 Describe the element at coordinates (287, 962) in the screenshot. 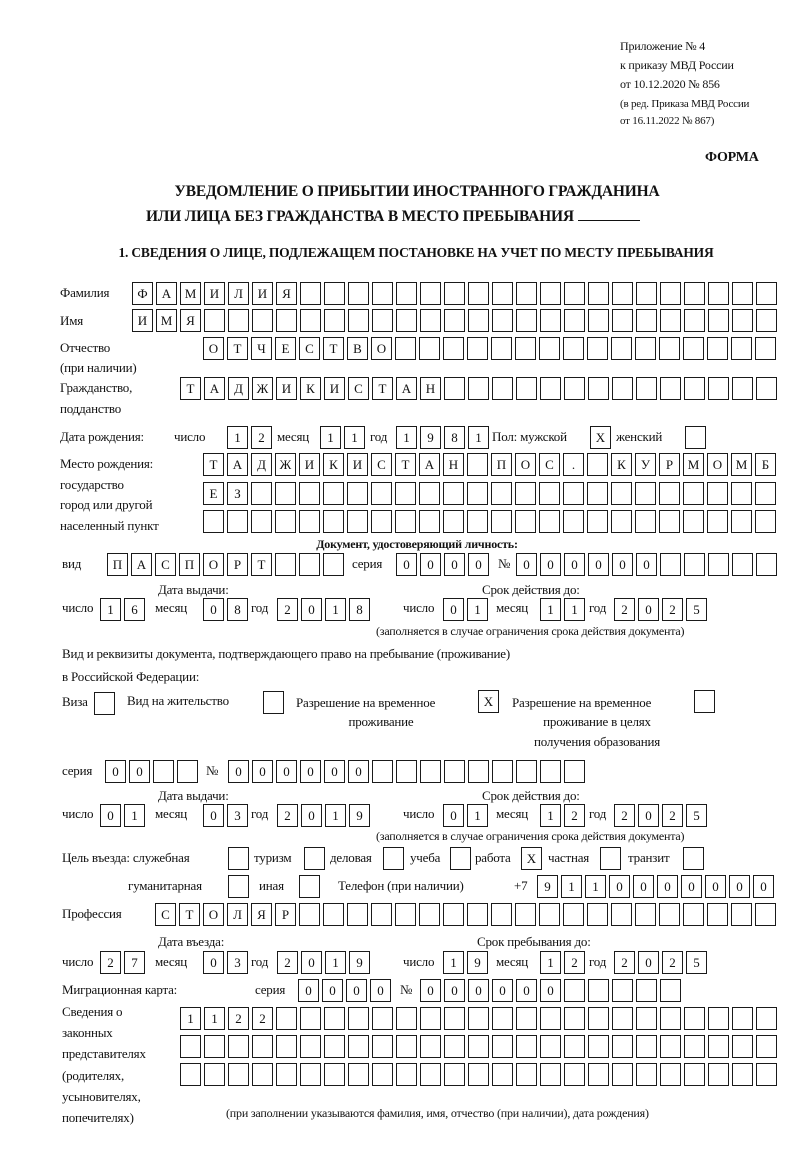

I see `entry-year-field-char-box: 2` at that location.